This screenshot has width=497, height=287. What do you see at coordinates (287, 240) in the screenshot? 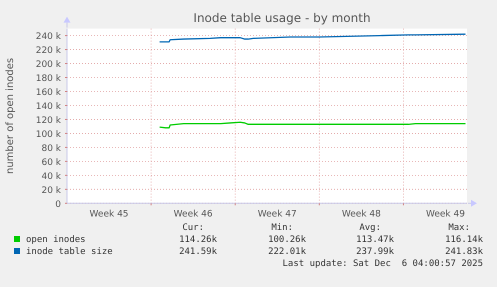
I see `text: 100.26k` at bounding box center [287, 240].